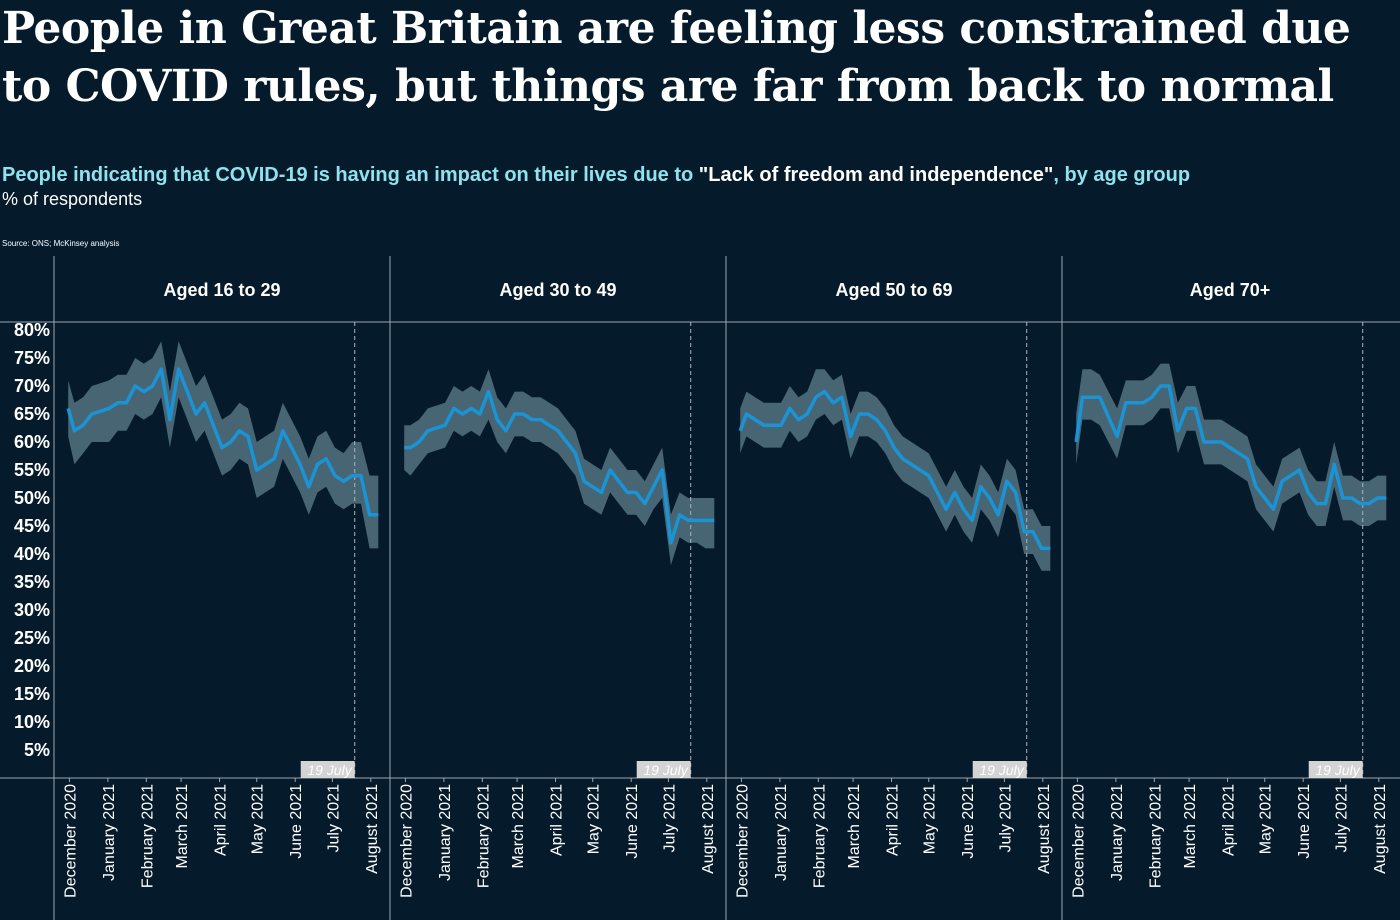  I want to click on y-tick-label: 50%, so click(32, 498).